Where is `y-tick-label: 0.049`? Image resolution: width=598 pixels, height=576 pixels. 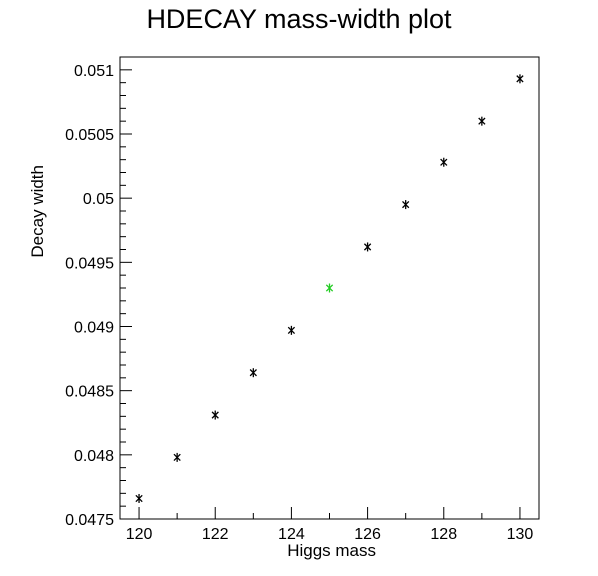
y-tick-label: 0.049 is located at coordinates (94, 328).